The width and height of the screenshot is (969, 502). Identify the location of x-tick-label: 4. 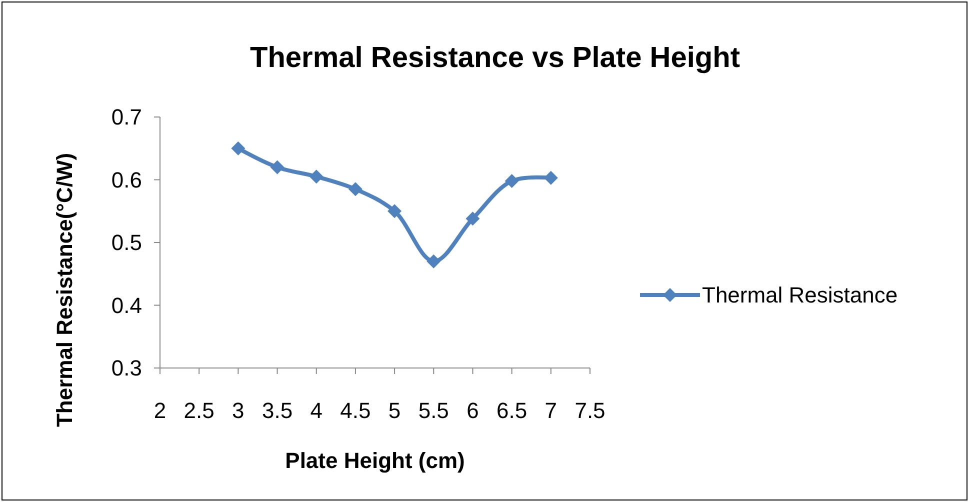
(316, 410).